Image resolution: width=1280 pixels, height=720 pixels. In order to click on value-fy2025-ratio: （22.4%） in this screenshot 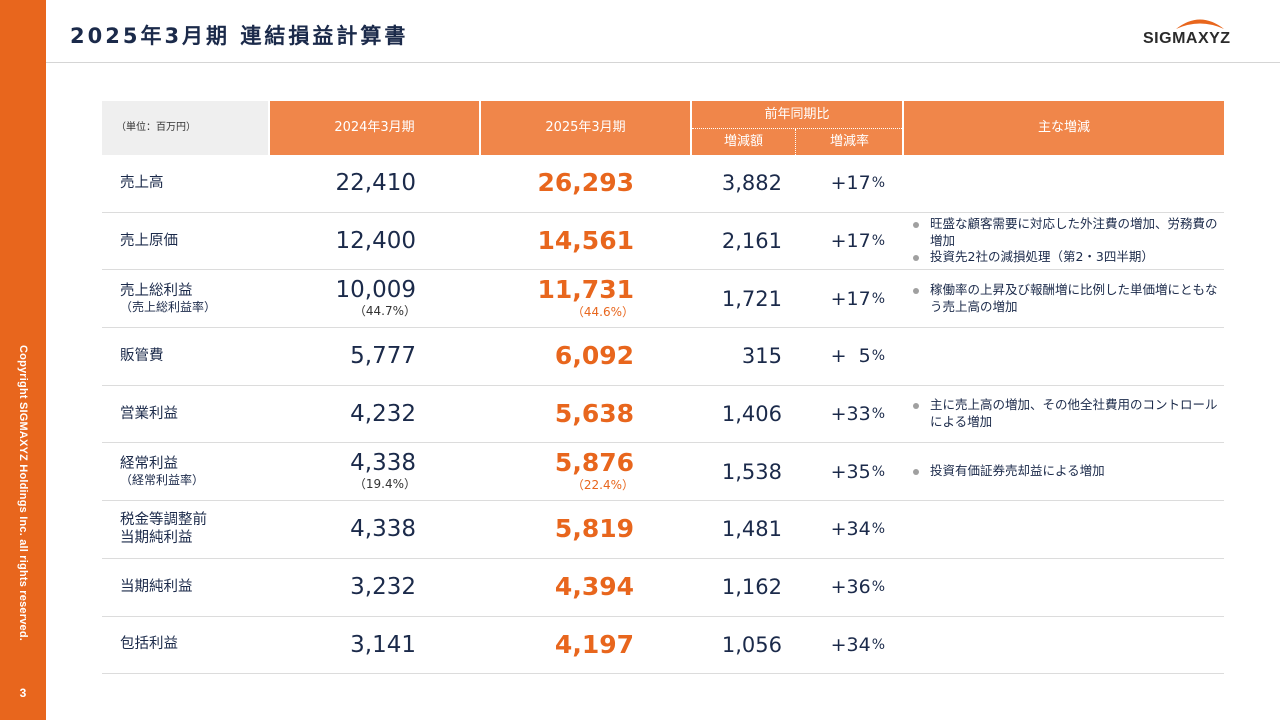, I will do `click(602, 485)`.